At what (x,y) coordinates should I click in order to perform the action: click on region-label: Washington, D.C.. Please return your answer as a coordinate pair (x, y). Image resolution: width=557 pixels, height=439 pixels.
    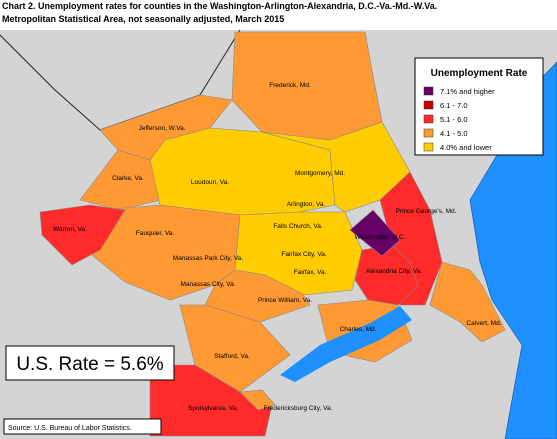
    Looking at the image, I should click on (380, 237).